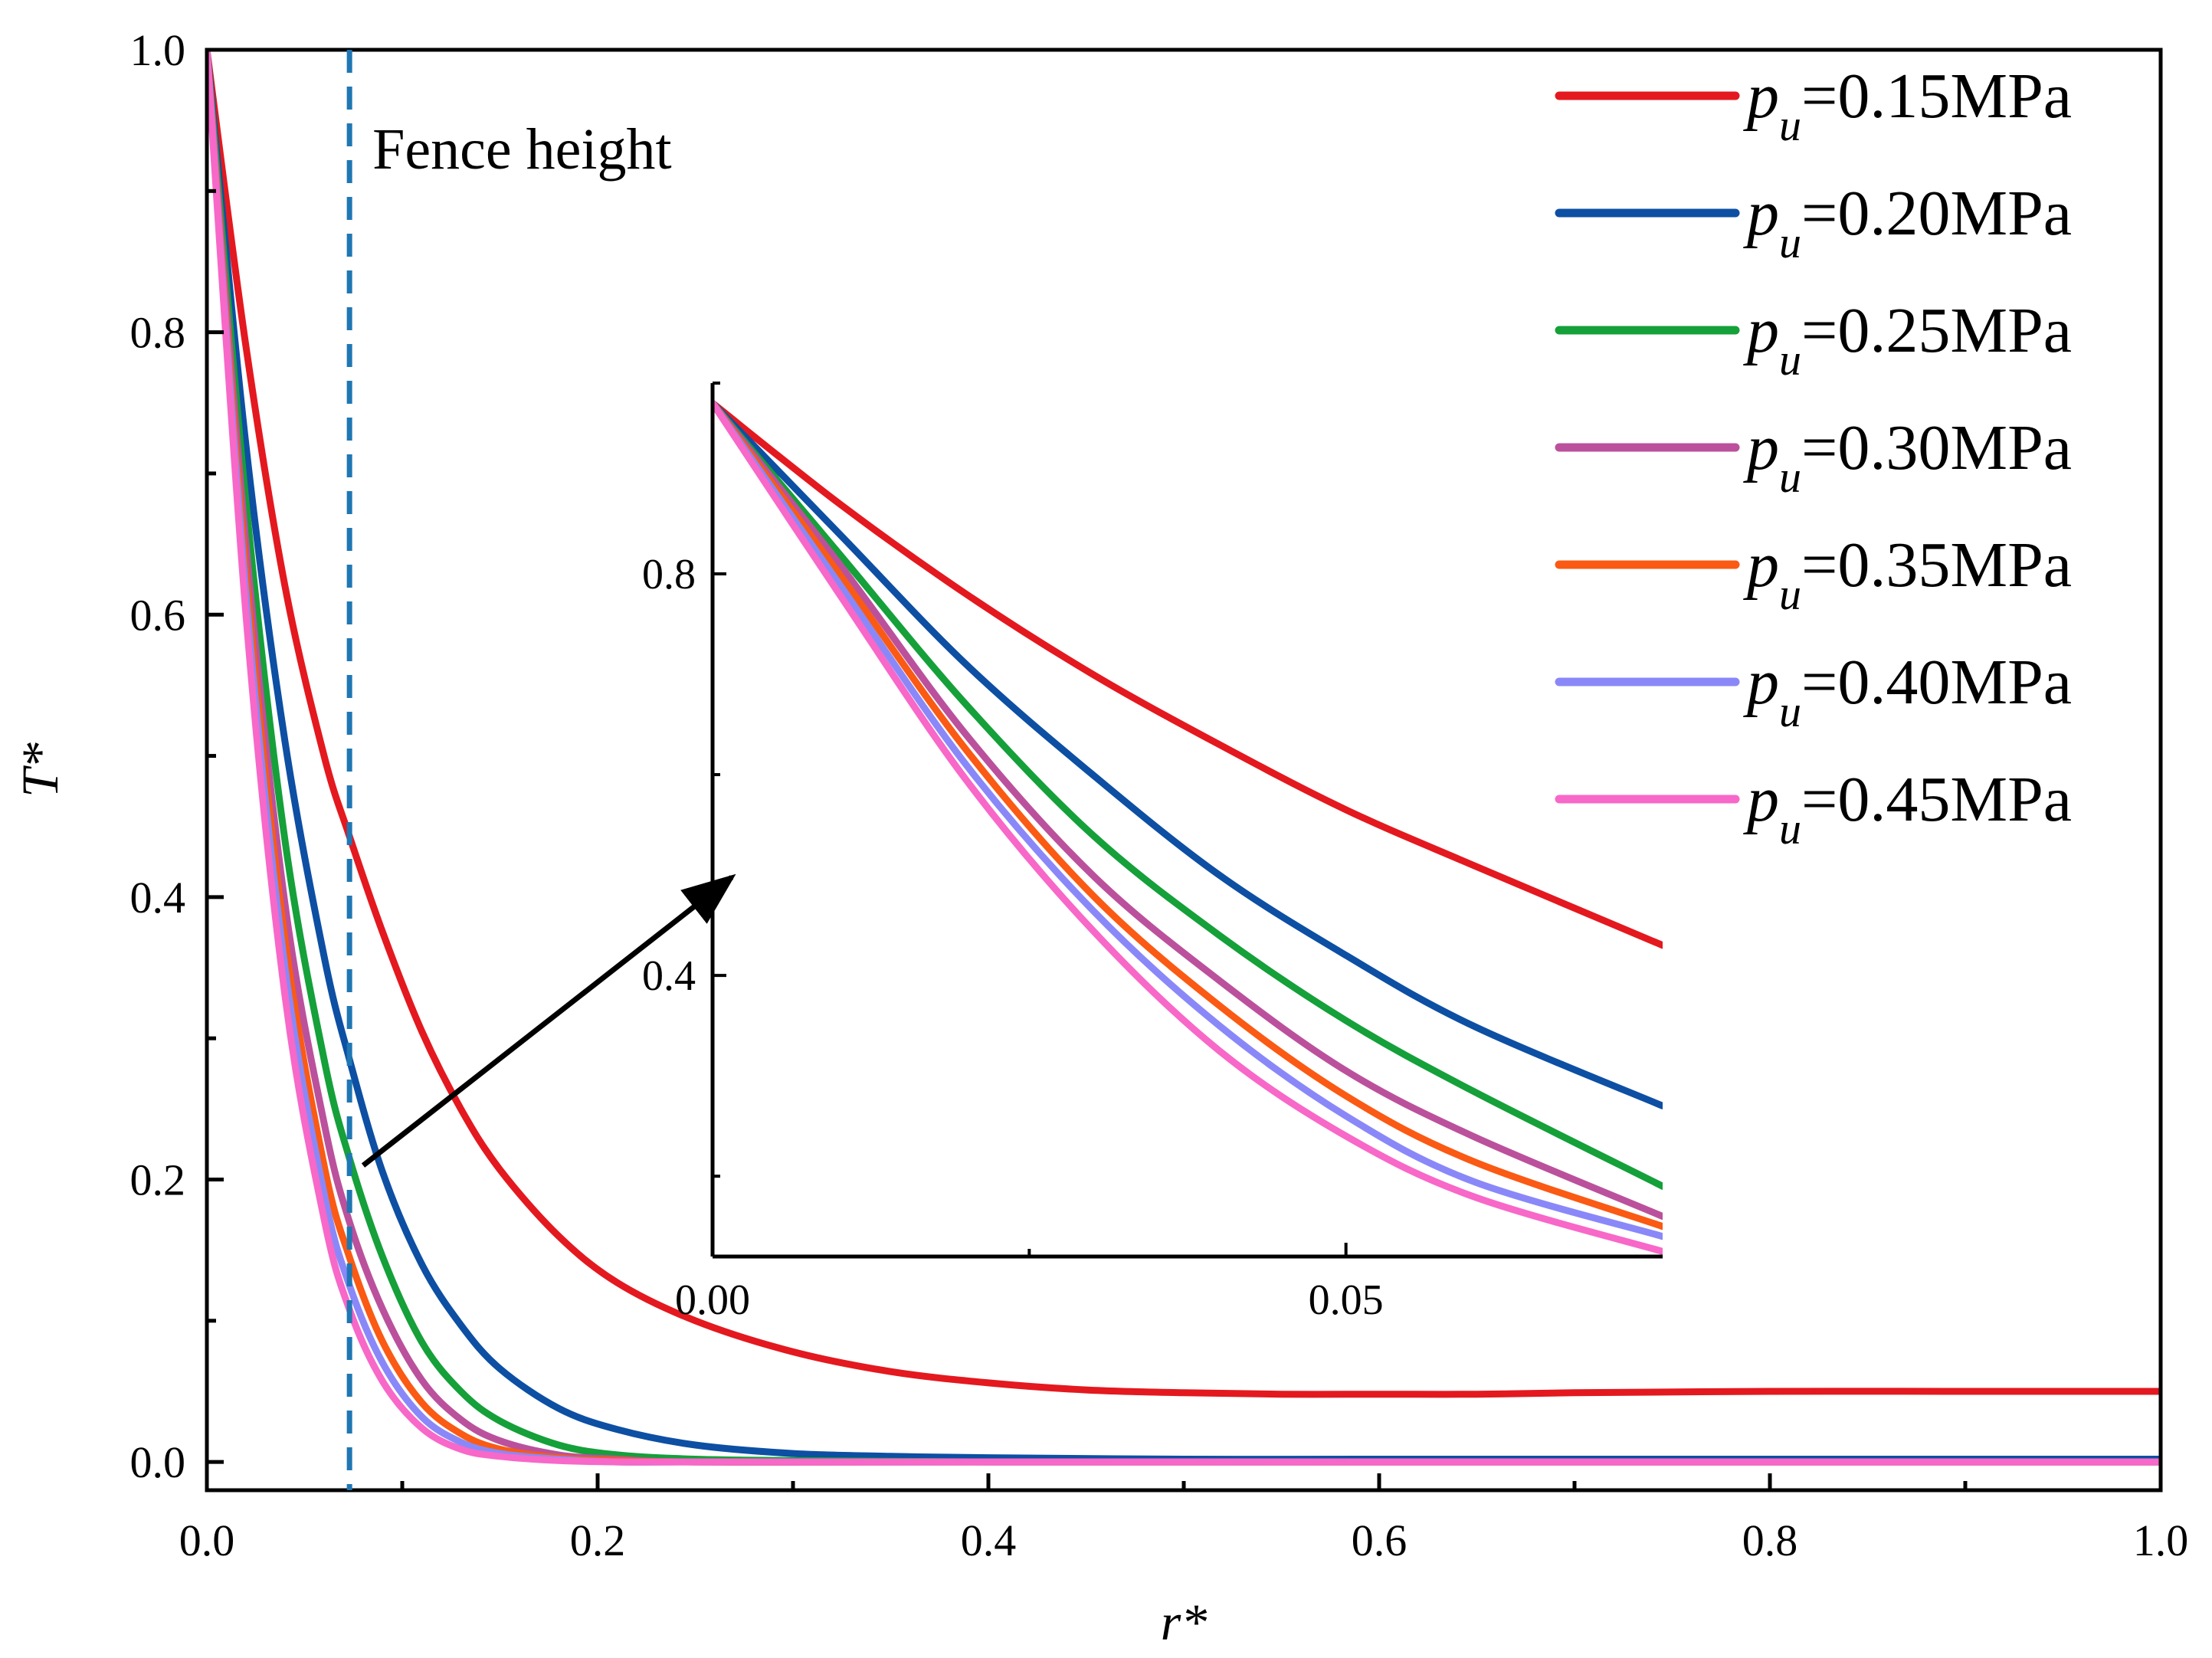 The height and width of the screenshot is (1658, 2212). I want to click on legend-label: pu=0.35MPa, so click(1907, 574).